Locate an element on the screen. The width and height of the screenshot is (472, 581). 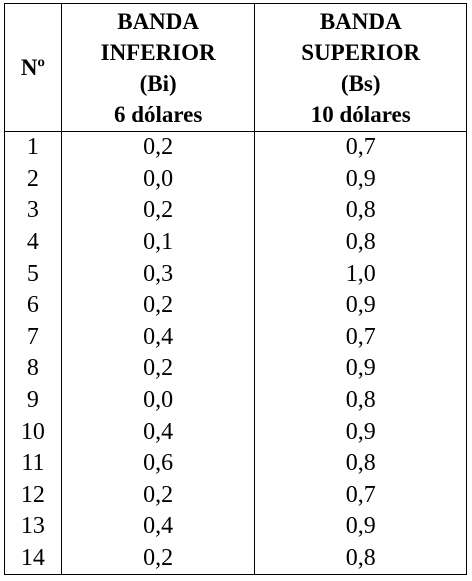
table-cell: 12 is located at coordinates (33, 495).